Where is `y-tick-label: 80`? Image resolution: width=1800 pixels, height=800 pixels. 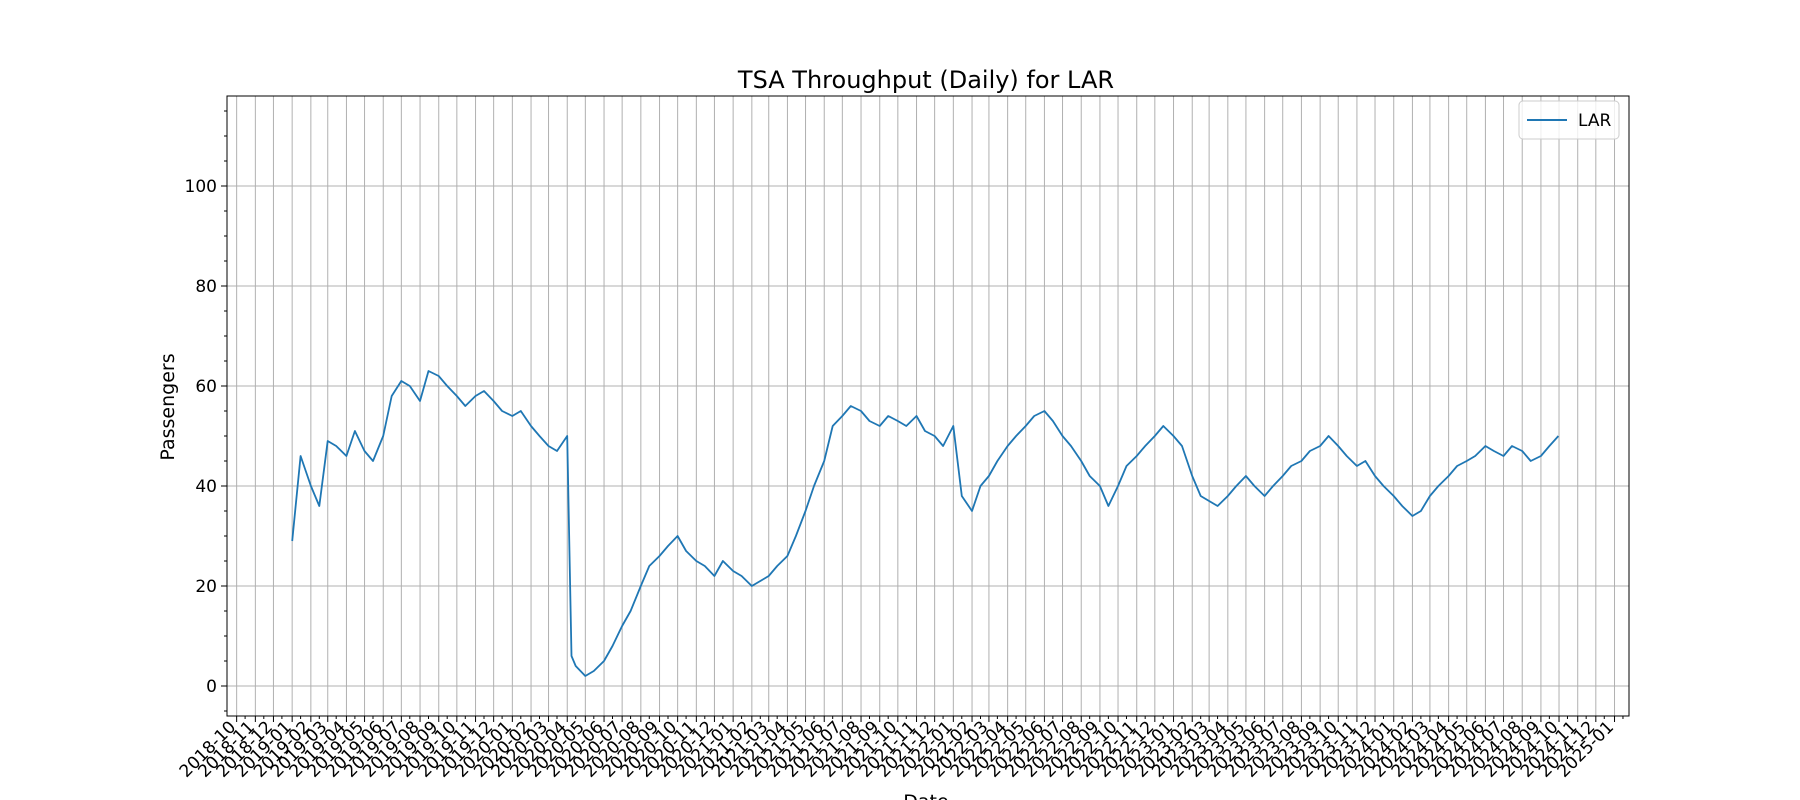 y-tick-label: 80 is located at coordinates (206, 287).